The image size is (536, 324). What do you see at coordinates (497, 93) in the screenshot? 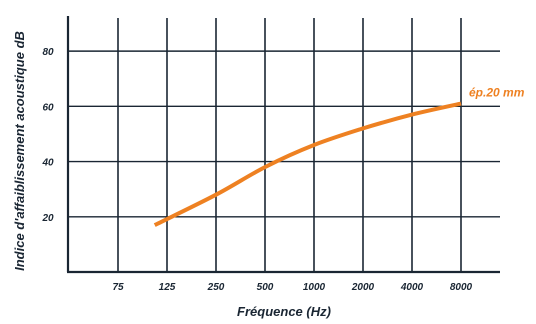
I see `series-label-0: ép.20 mm` at bounding box center [497, 93].